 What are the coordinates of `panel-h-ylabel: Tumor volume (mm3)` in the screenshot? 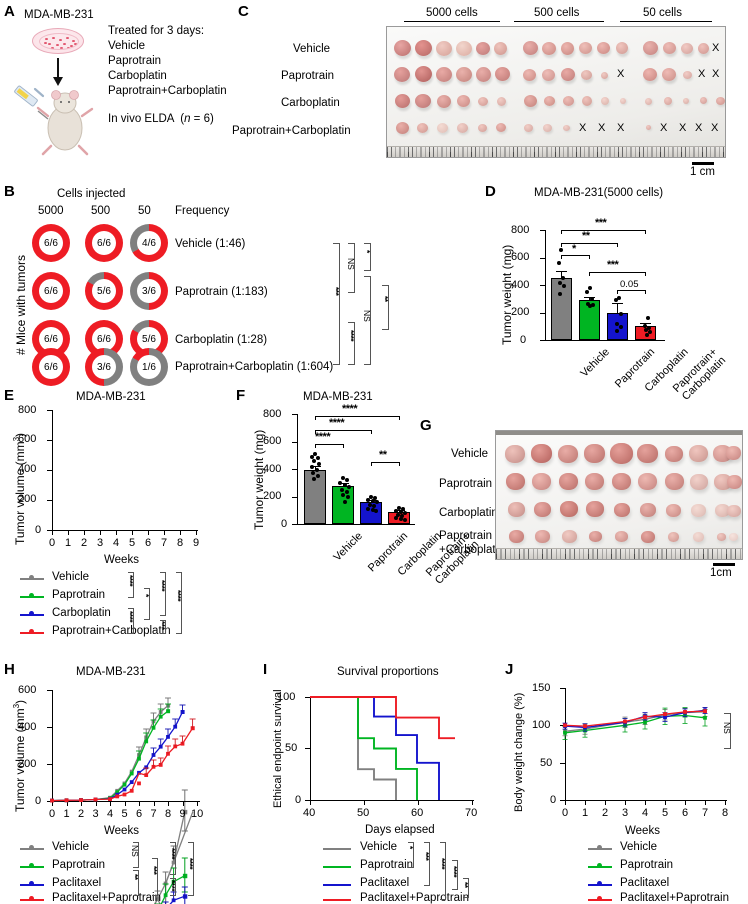 It's located at (19, 755).